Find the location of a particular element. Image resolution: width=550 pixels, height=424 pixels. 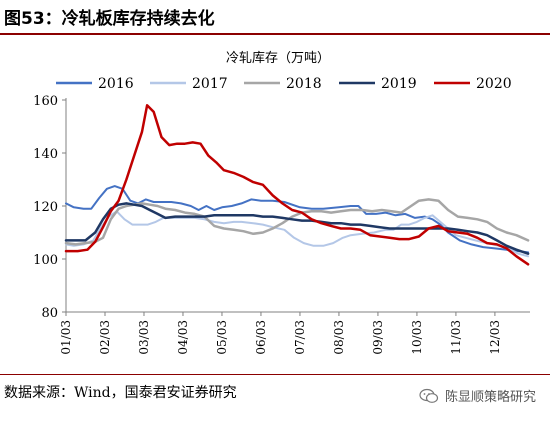

x-tick-label: 12/03 is located at coordinates (495, 337).